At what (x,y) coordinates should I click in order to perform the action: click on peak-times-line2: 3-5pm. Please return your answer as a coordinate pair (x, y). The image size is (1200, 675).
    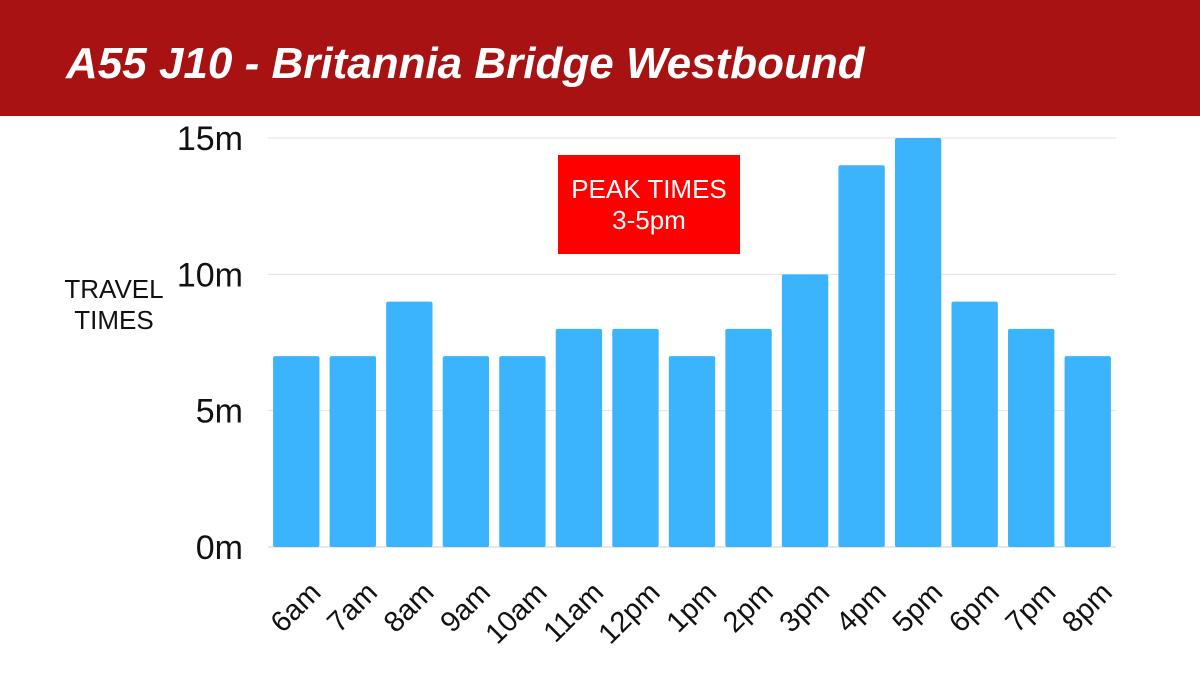
    Looking at the image, I should click on (649, 219).